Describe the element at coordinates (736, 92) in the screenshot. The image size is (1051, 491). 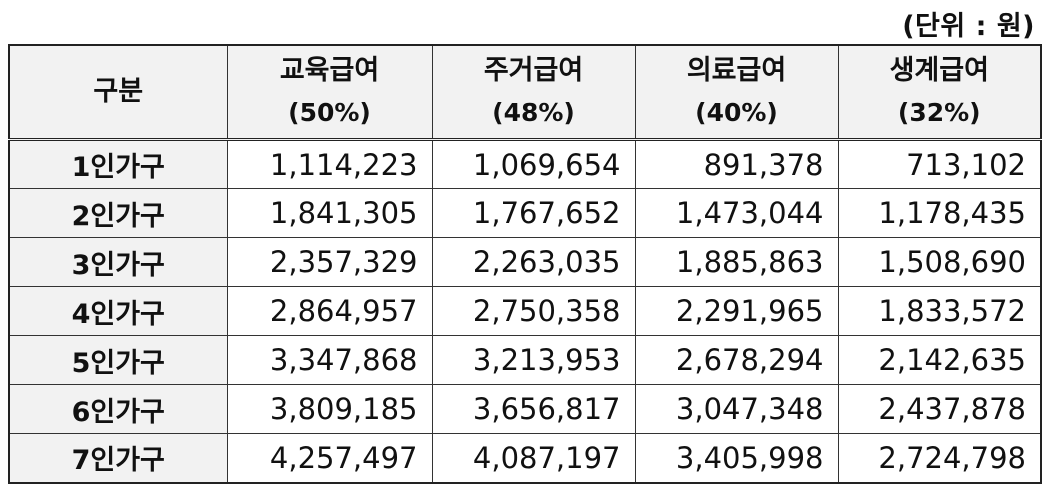
I see `header-column: 의료급여 (40%)` at that location.